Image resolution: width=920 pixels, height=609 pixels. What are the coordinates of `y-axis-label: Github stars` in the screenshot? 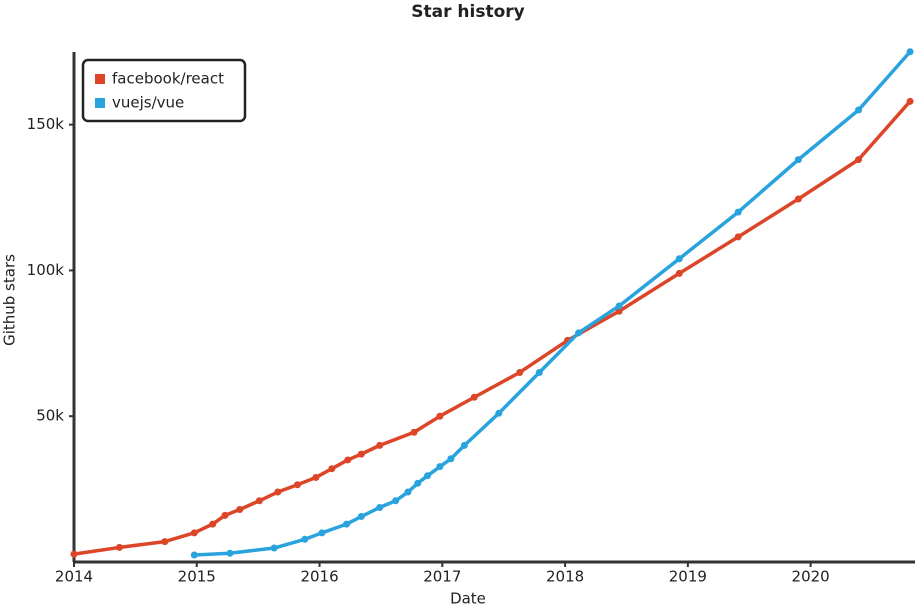 It's located at (10, 300).